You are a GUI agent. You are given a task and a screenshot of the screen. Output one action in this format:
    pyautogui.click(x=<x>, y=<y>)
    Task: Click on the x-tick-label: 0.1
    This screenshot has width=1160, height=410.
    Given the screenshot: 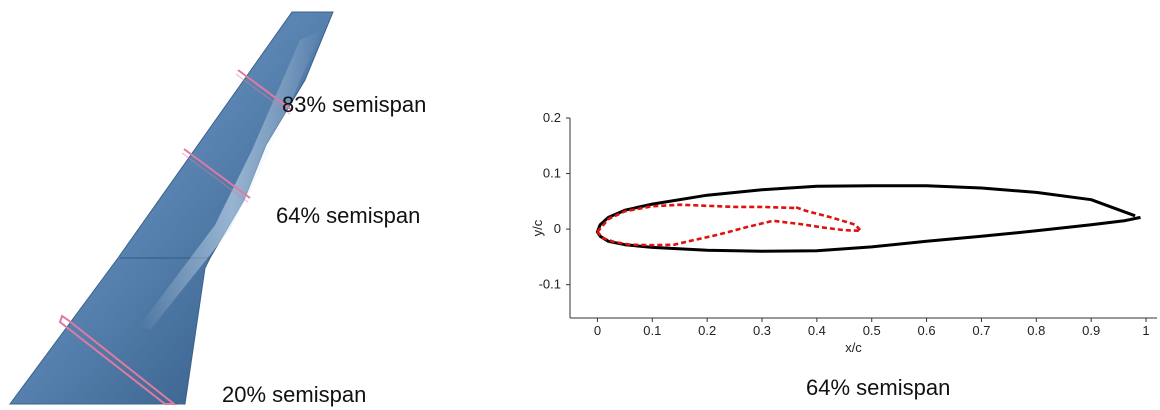 What is the action you would take?
    pyautogui.click(x=652, y=330)
    